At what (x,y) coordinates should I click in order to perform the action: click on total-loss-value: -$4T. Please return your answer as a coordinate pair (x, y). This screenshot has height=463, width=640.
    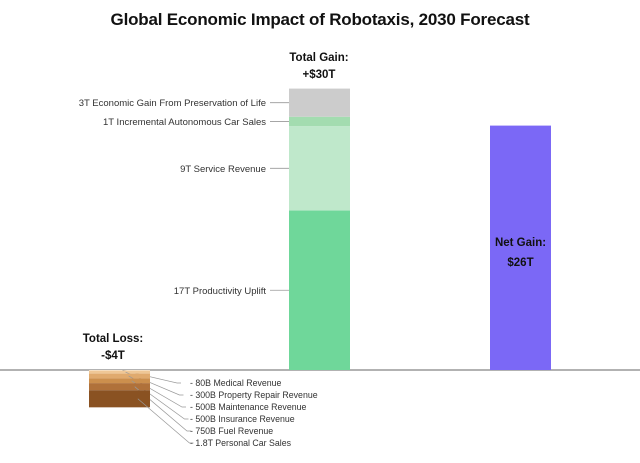
    Looking at the image, I should click on (113, 356).